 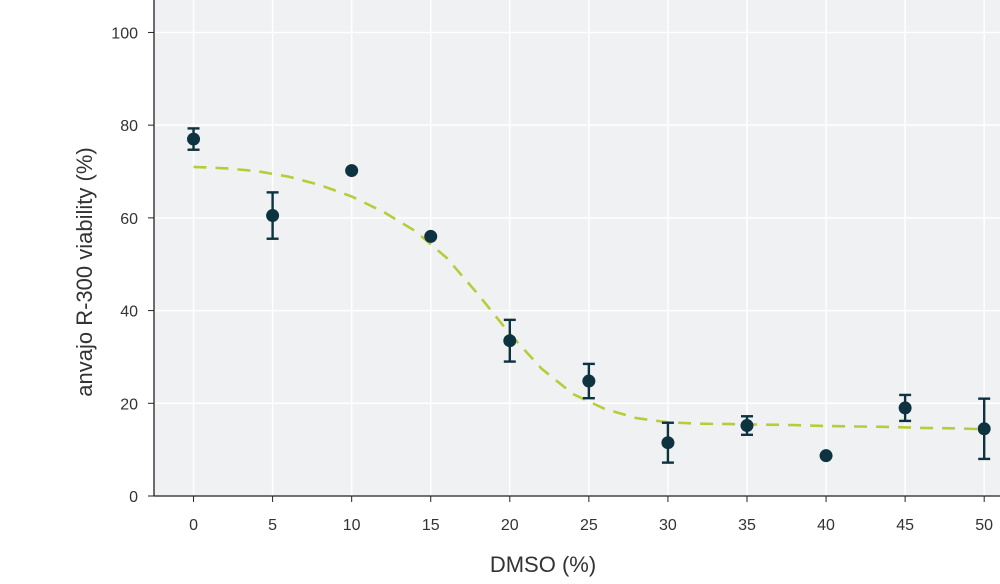 I want to click on y-axis-ticks: 0 20 40 60 80 100, so click(x=132, y=265).